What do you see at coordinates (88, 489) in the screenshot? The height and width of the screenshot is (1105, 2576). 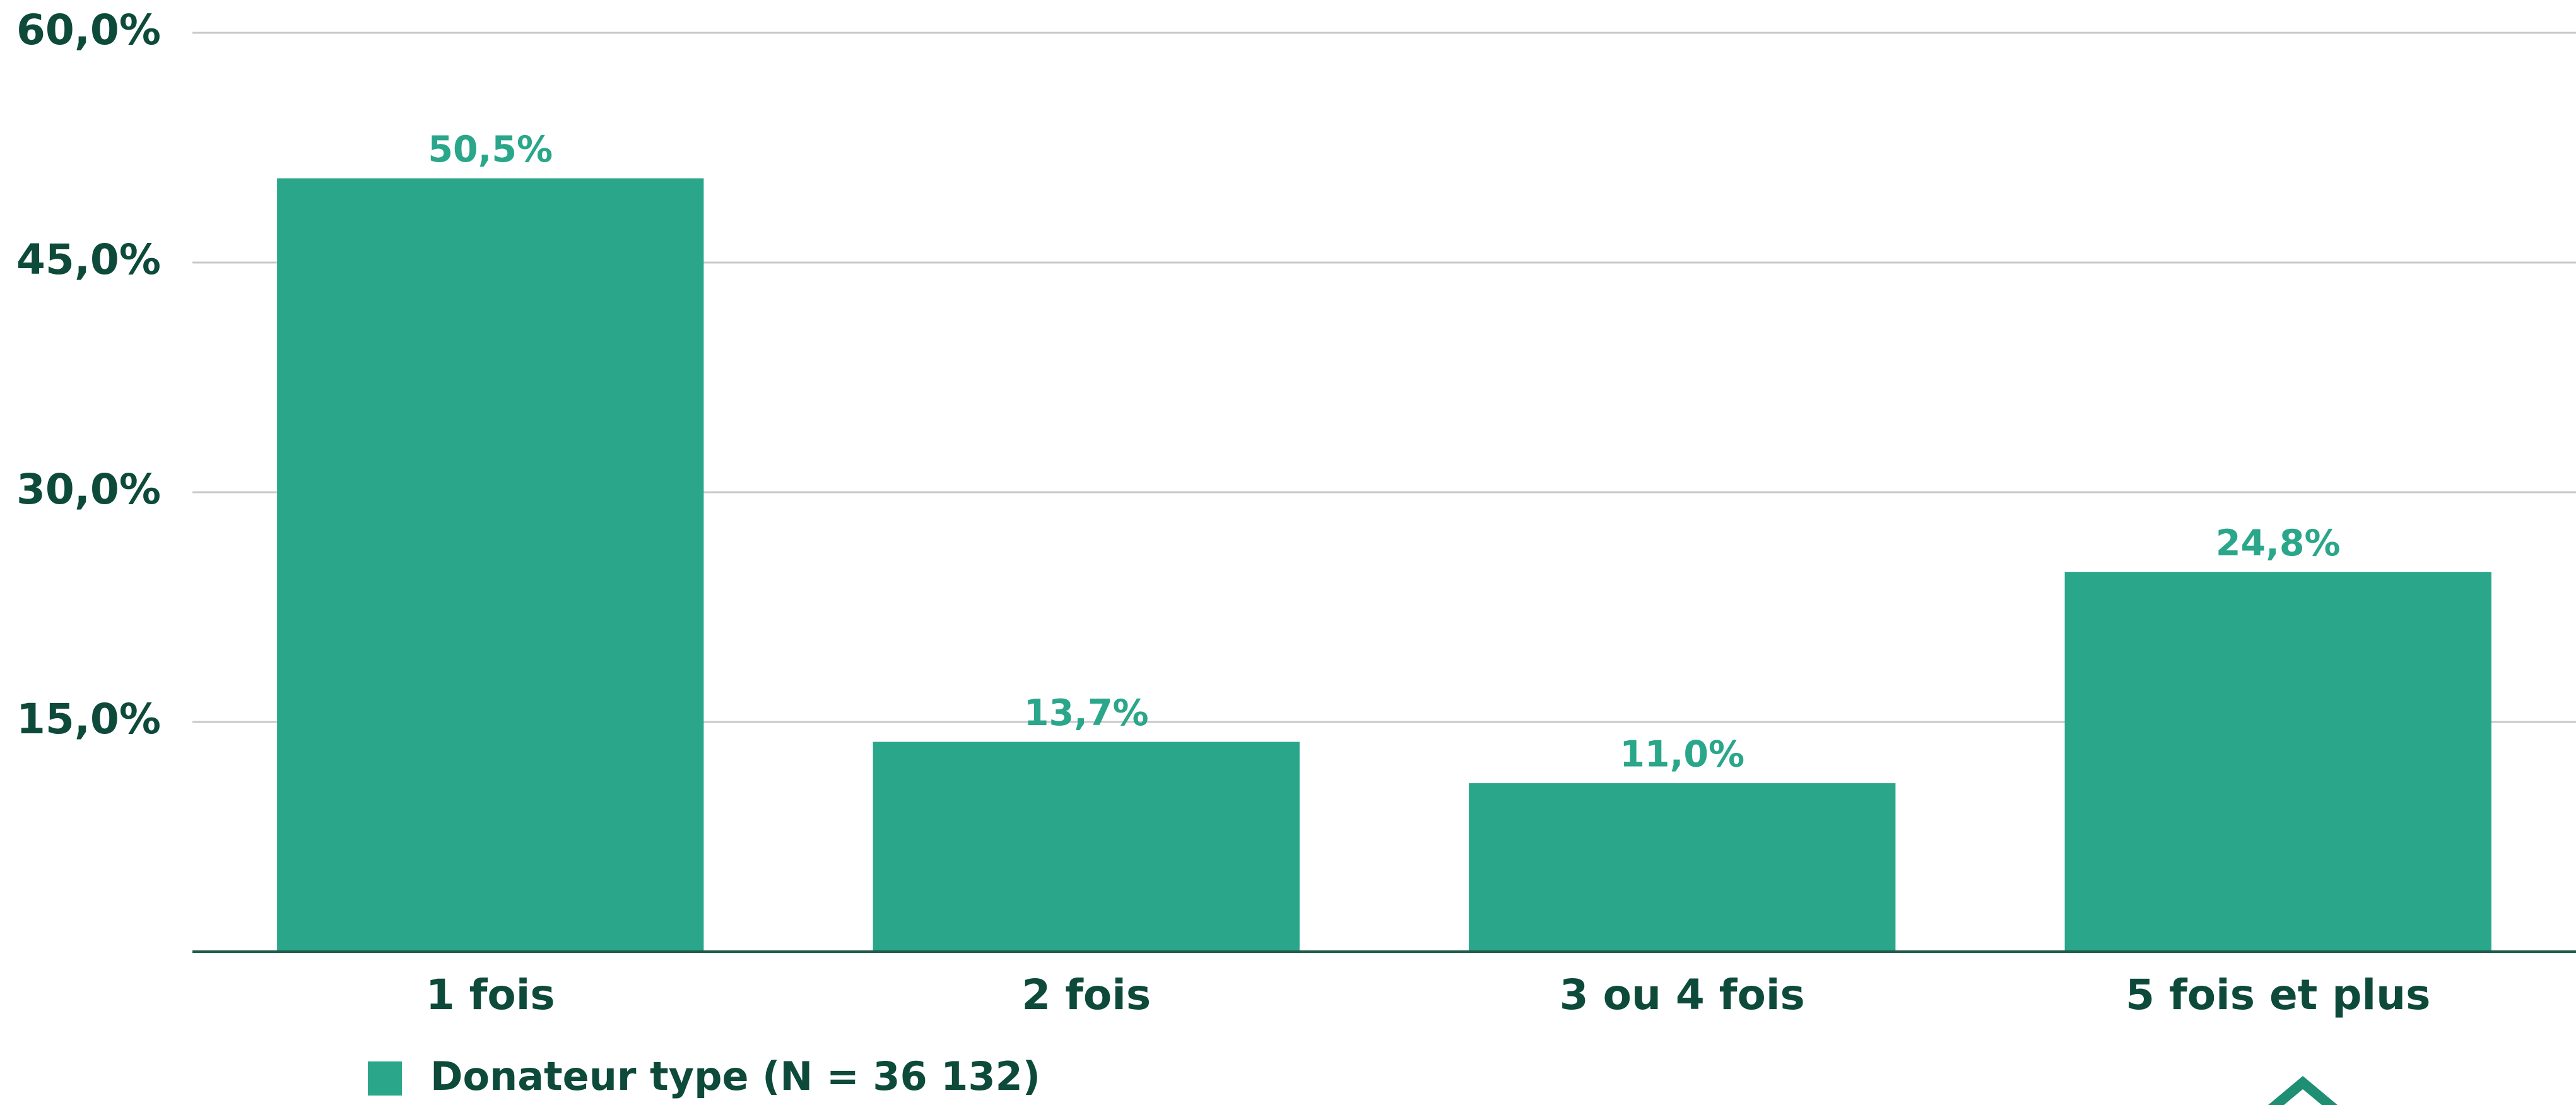 I see `y-tick-label: 30,0%` at bounding box center [88, 489].